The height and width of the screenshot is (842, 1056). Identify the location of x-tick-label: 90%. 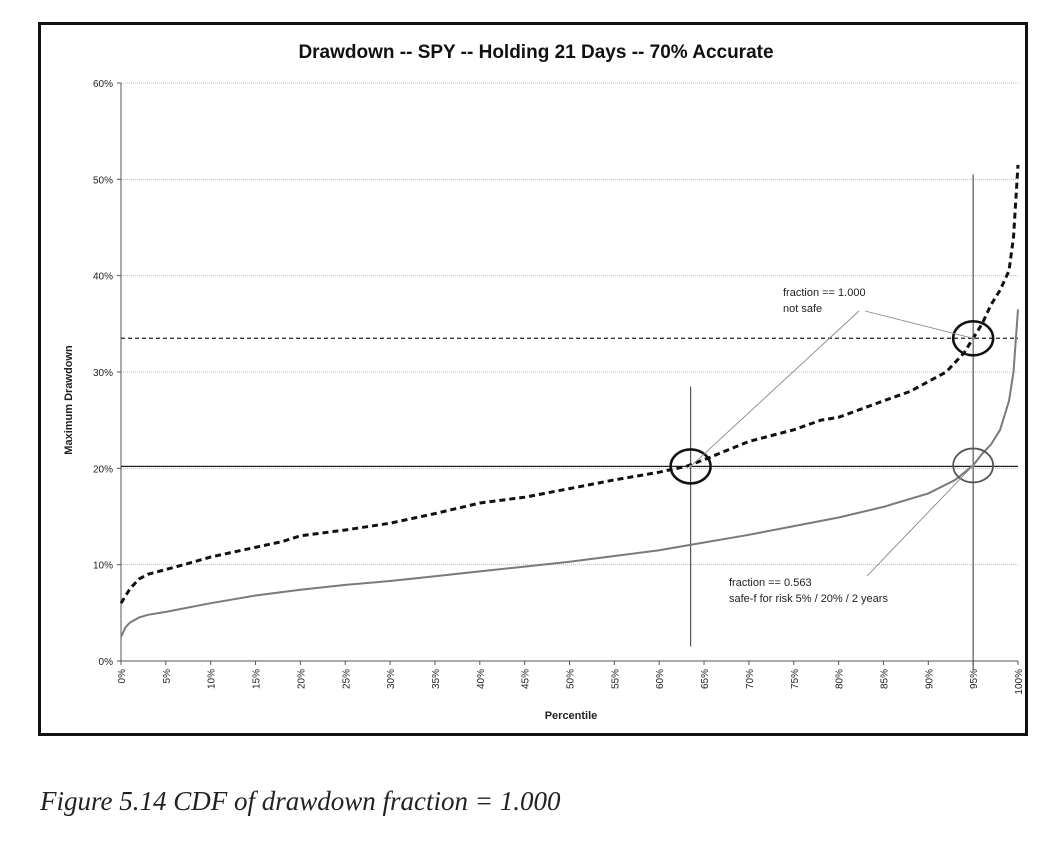
(929, 679).